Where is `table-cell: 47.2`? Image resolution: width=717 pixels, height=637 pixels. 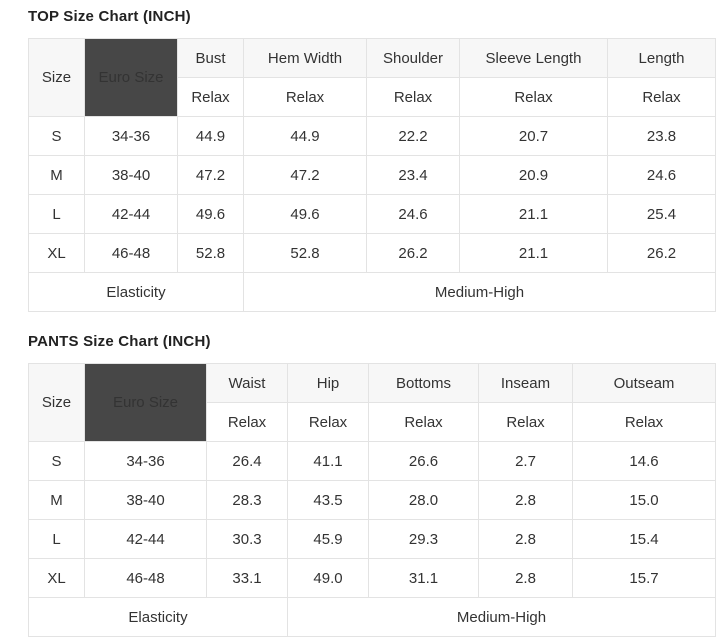 table-cell: 47.2 is located at coordinates (210, 175).